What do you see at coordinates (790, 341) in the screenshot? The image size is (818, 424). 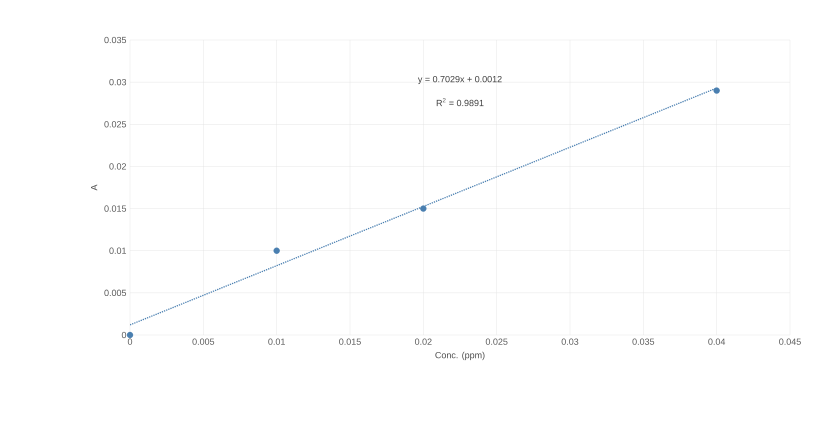 I see `x-tick-label: 0.045` at bounding box center [790, 341].